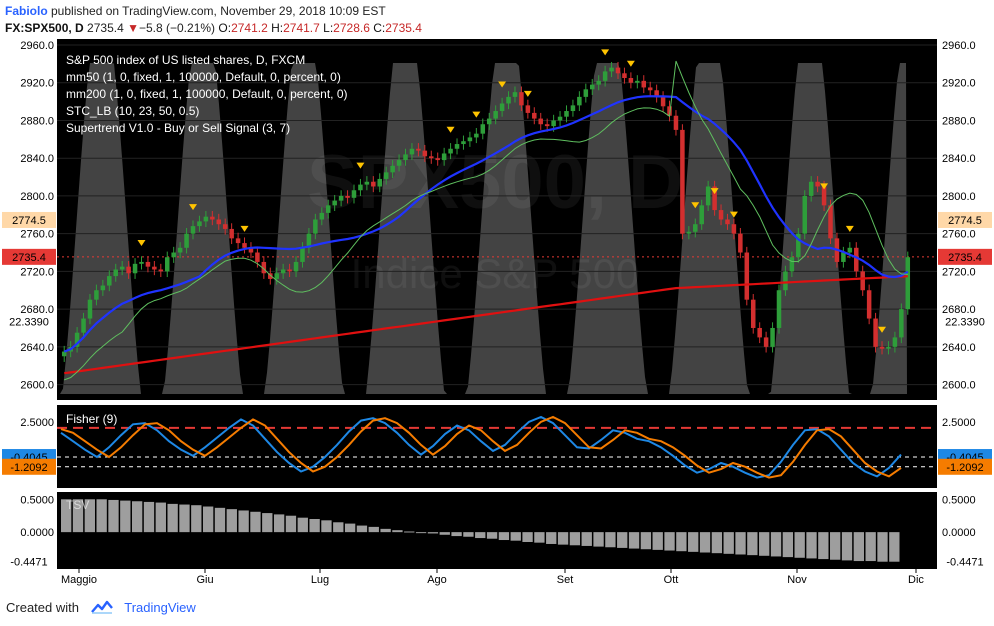 Image resolution: width=994 pixels, height=626 pixels. Describe the element at coordinates (480, 530) in the screenshot. I see `tsv-bars` at that location.